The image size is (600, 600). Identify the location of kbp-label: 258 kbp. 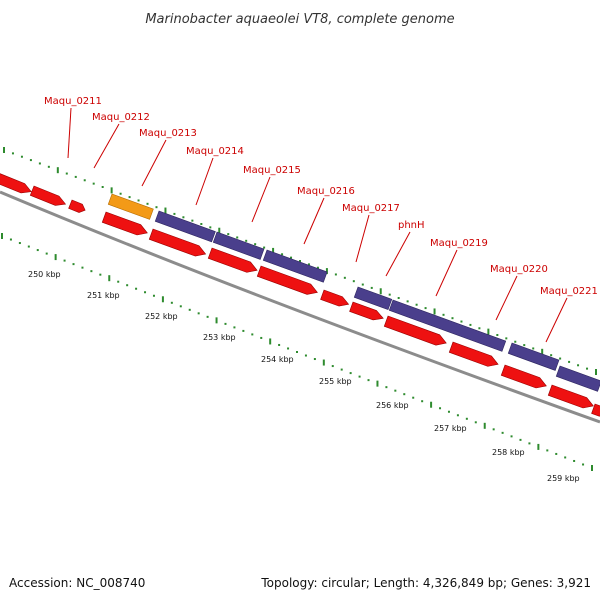
(508, 452).